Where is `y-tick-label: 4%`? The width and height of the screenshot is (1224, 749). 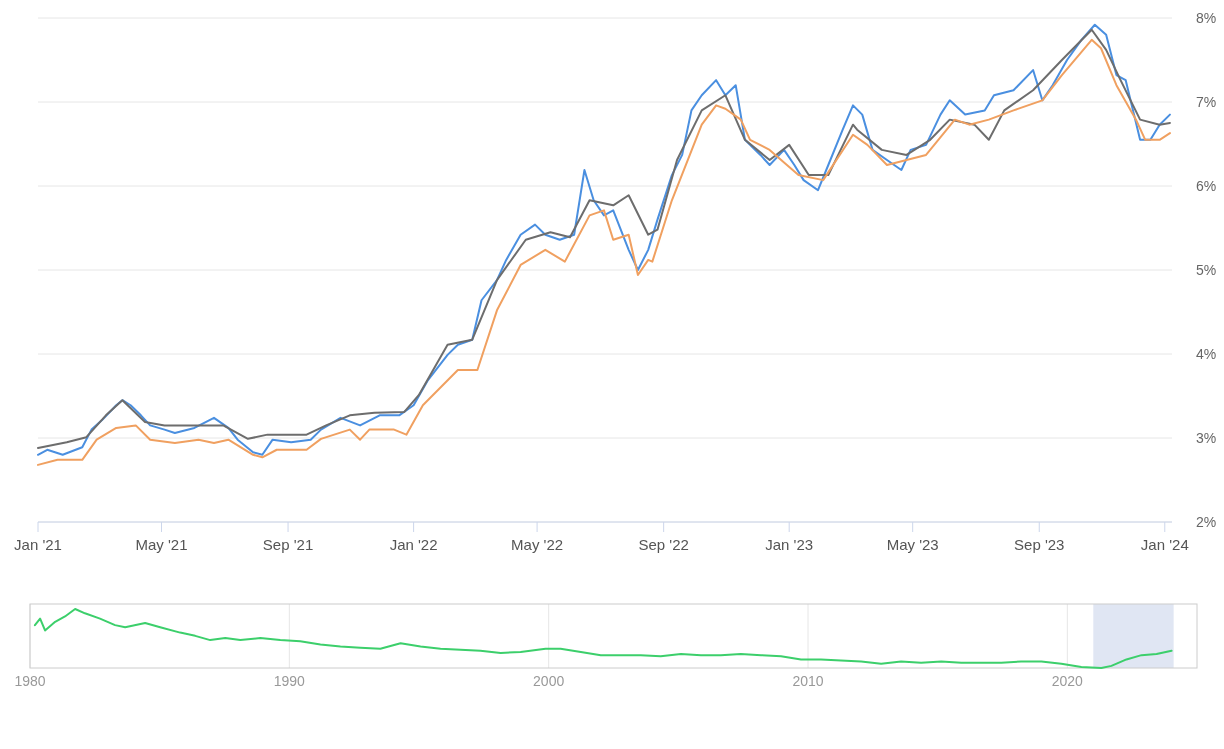
y-tick-label: 4% is located at coordinates (1206, 354).